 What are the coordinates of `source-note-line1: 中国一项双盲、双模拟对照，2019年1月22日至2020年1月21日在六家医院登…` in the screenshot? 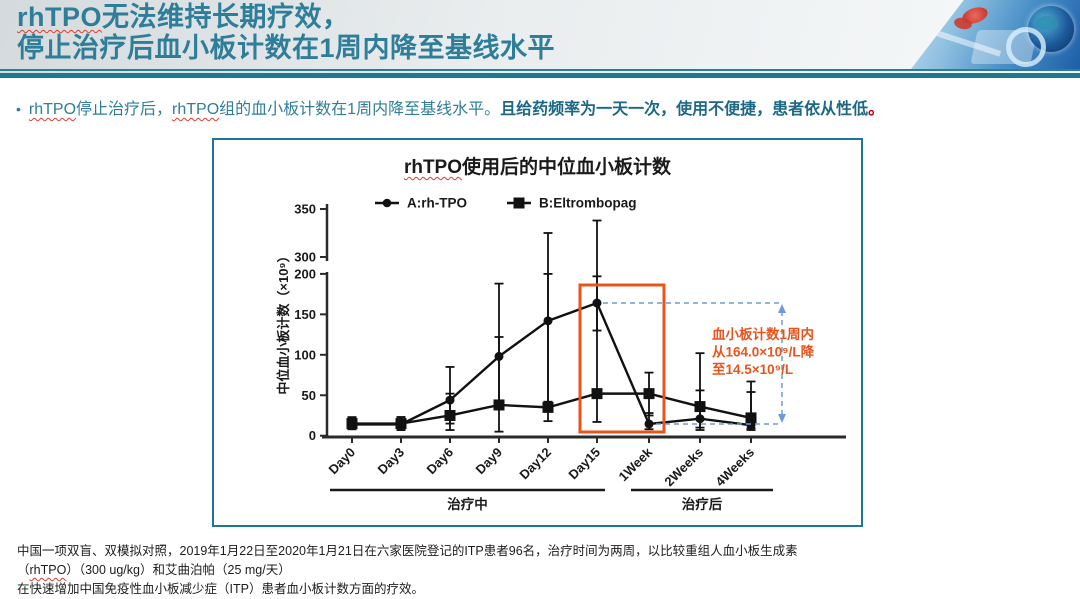 It's located at (542, 561).